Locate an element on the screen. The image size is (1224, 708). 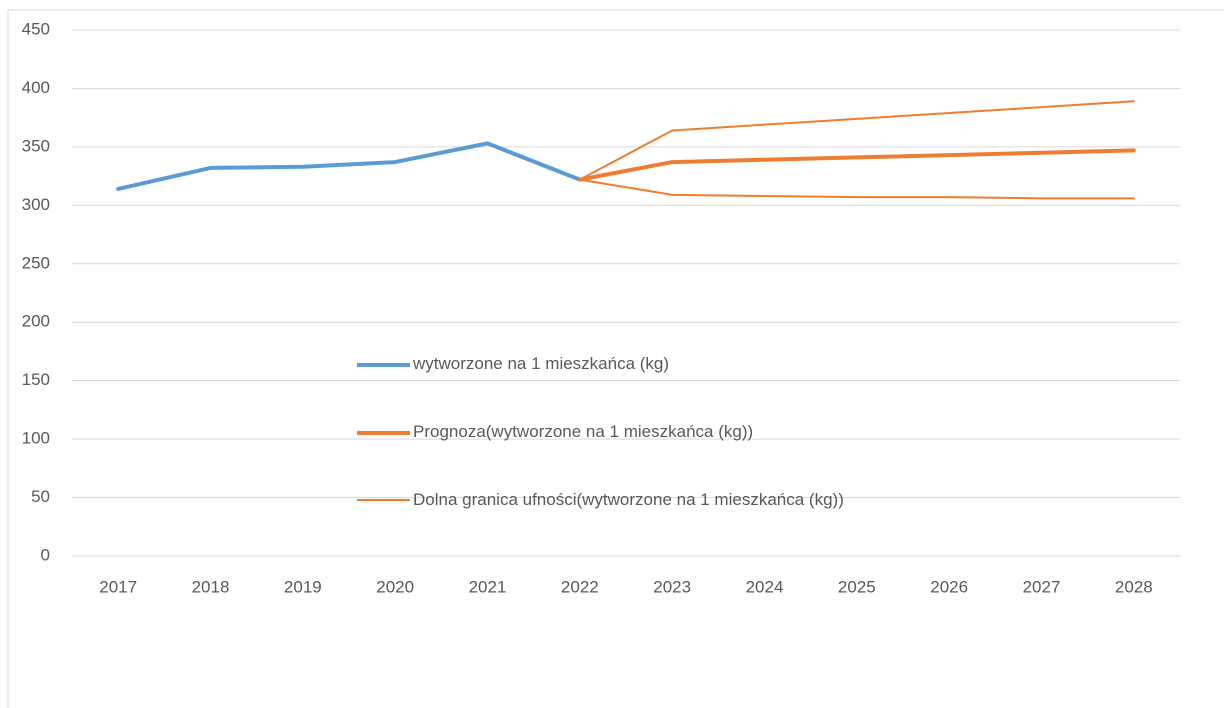
x-tick-label: 2025 is located at coordinates (857, 586).